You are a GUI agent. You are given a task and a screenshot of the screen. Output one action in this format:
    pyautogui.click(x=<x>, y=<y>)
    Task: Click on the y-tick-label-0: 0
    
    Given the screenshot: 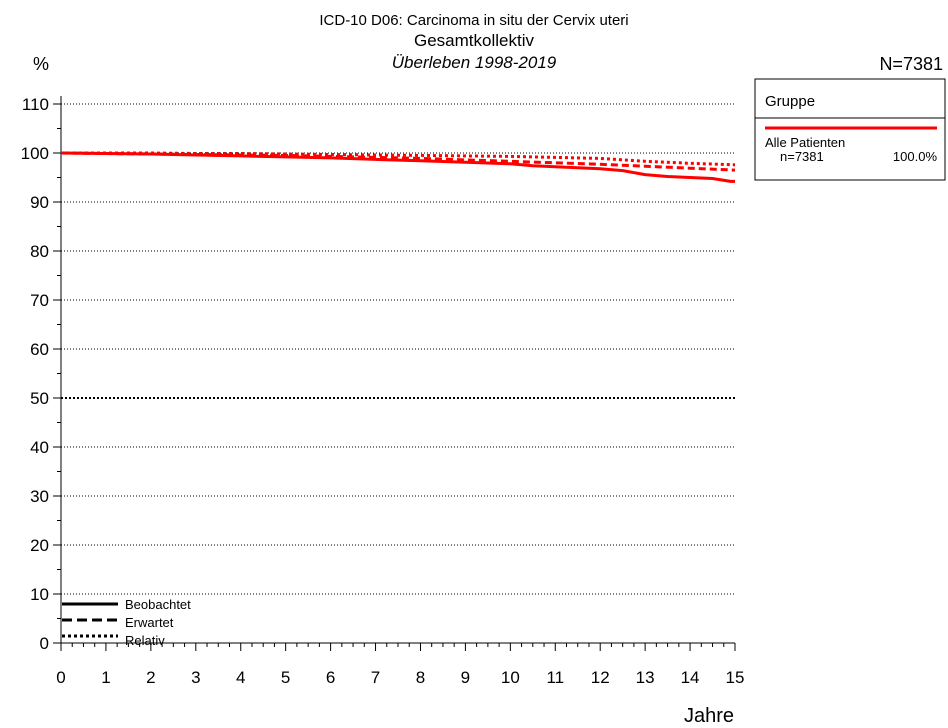 What is the action you would take?
    pyautogui.click(x=44, y=643)
    